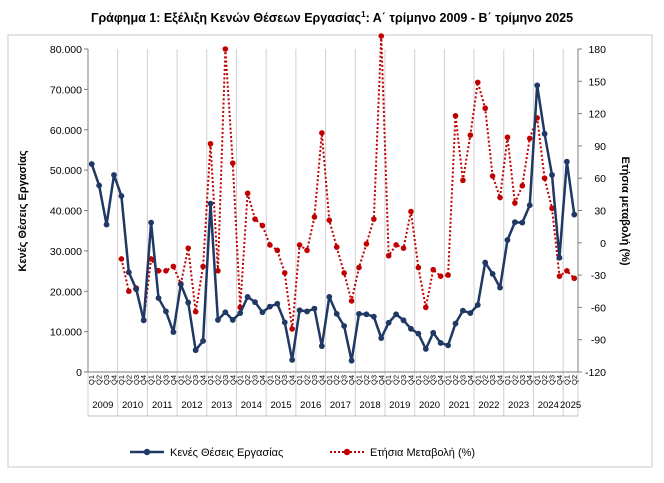 The height and width of the screenshot is (483, 664). Describe the element at coordinates (347, 452) in the screenshot. I see `legend-marker-change` at that location.